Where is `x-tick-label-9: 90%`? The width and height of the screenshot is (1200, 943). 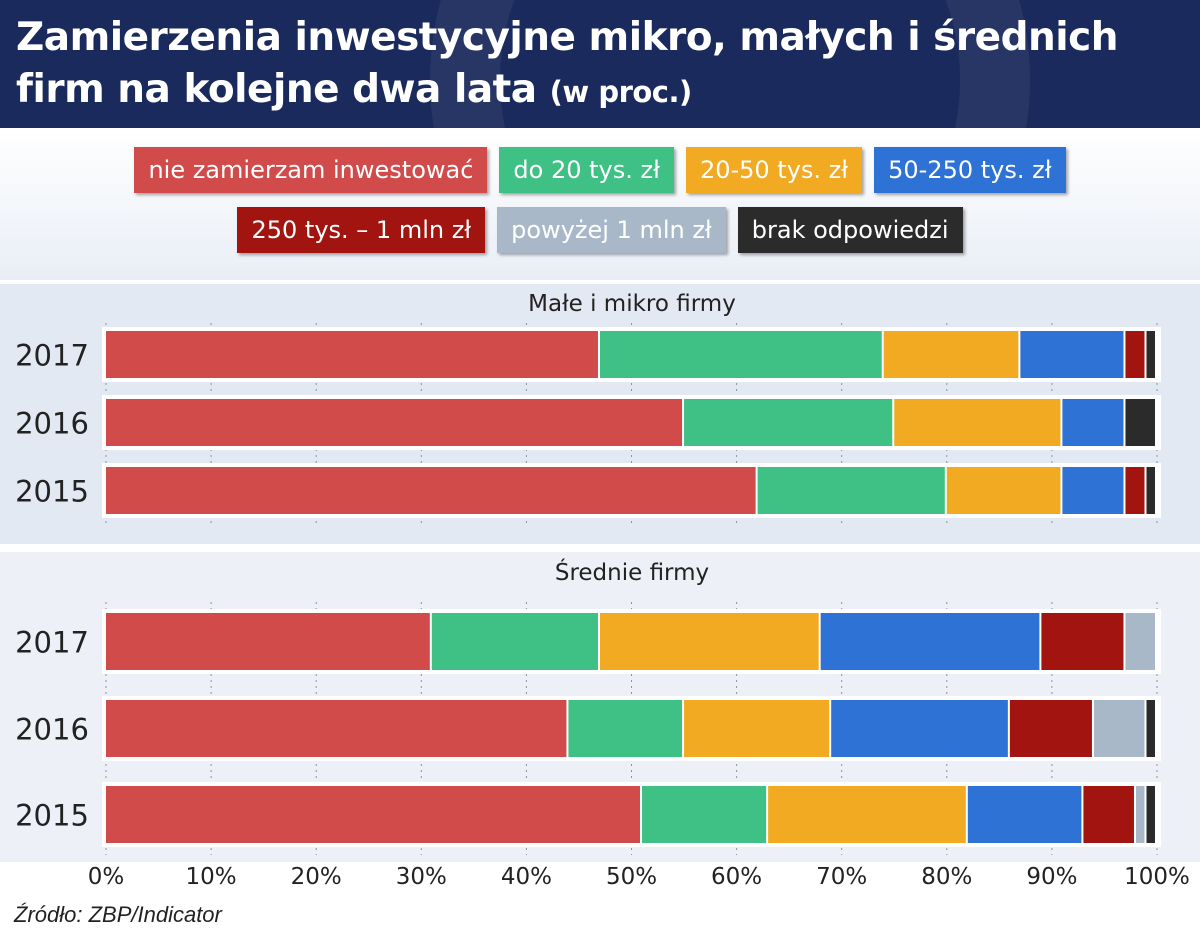 x-tick-label-9: 90% is located at coordinates (1051, 877).